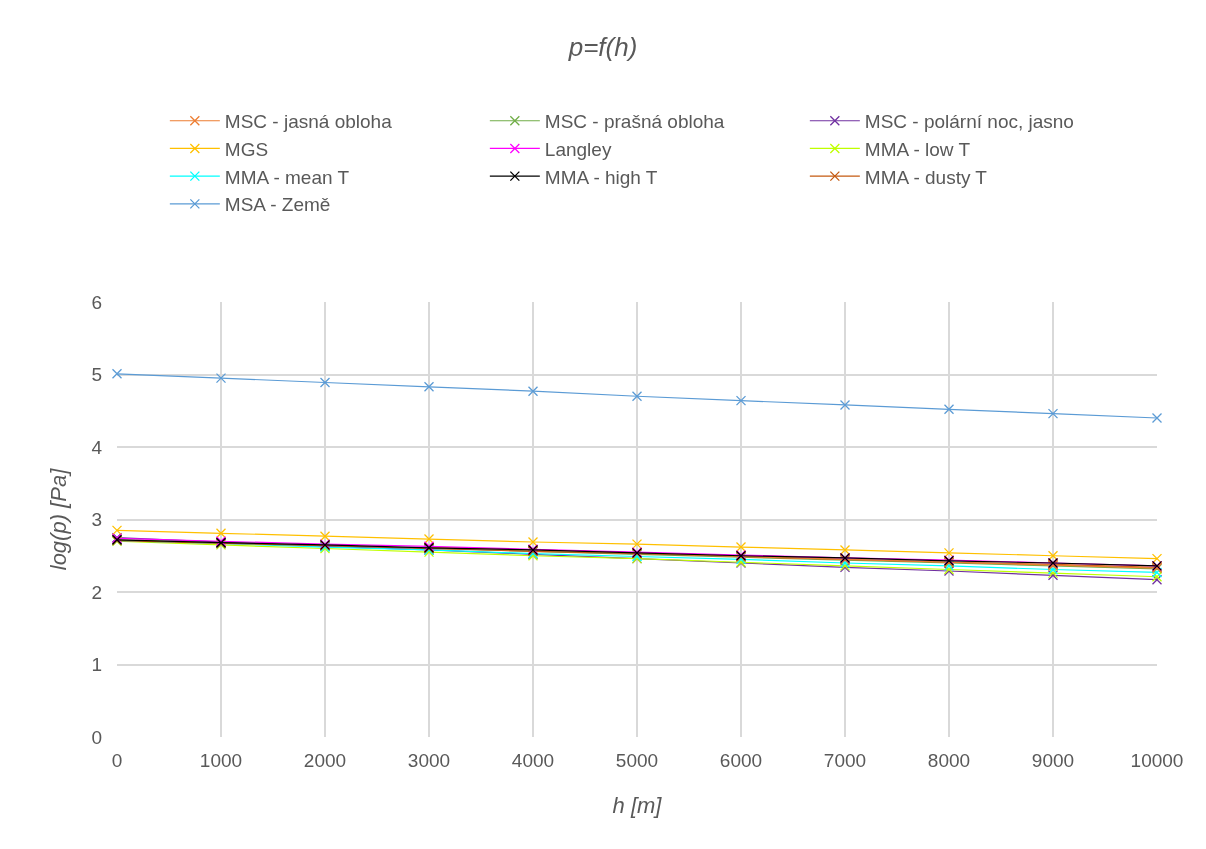 The height and width of the screenshot is (849, 1206). I want to click on legend-label: MMA - mean T, so click(287, 177).